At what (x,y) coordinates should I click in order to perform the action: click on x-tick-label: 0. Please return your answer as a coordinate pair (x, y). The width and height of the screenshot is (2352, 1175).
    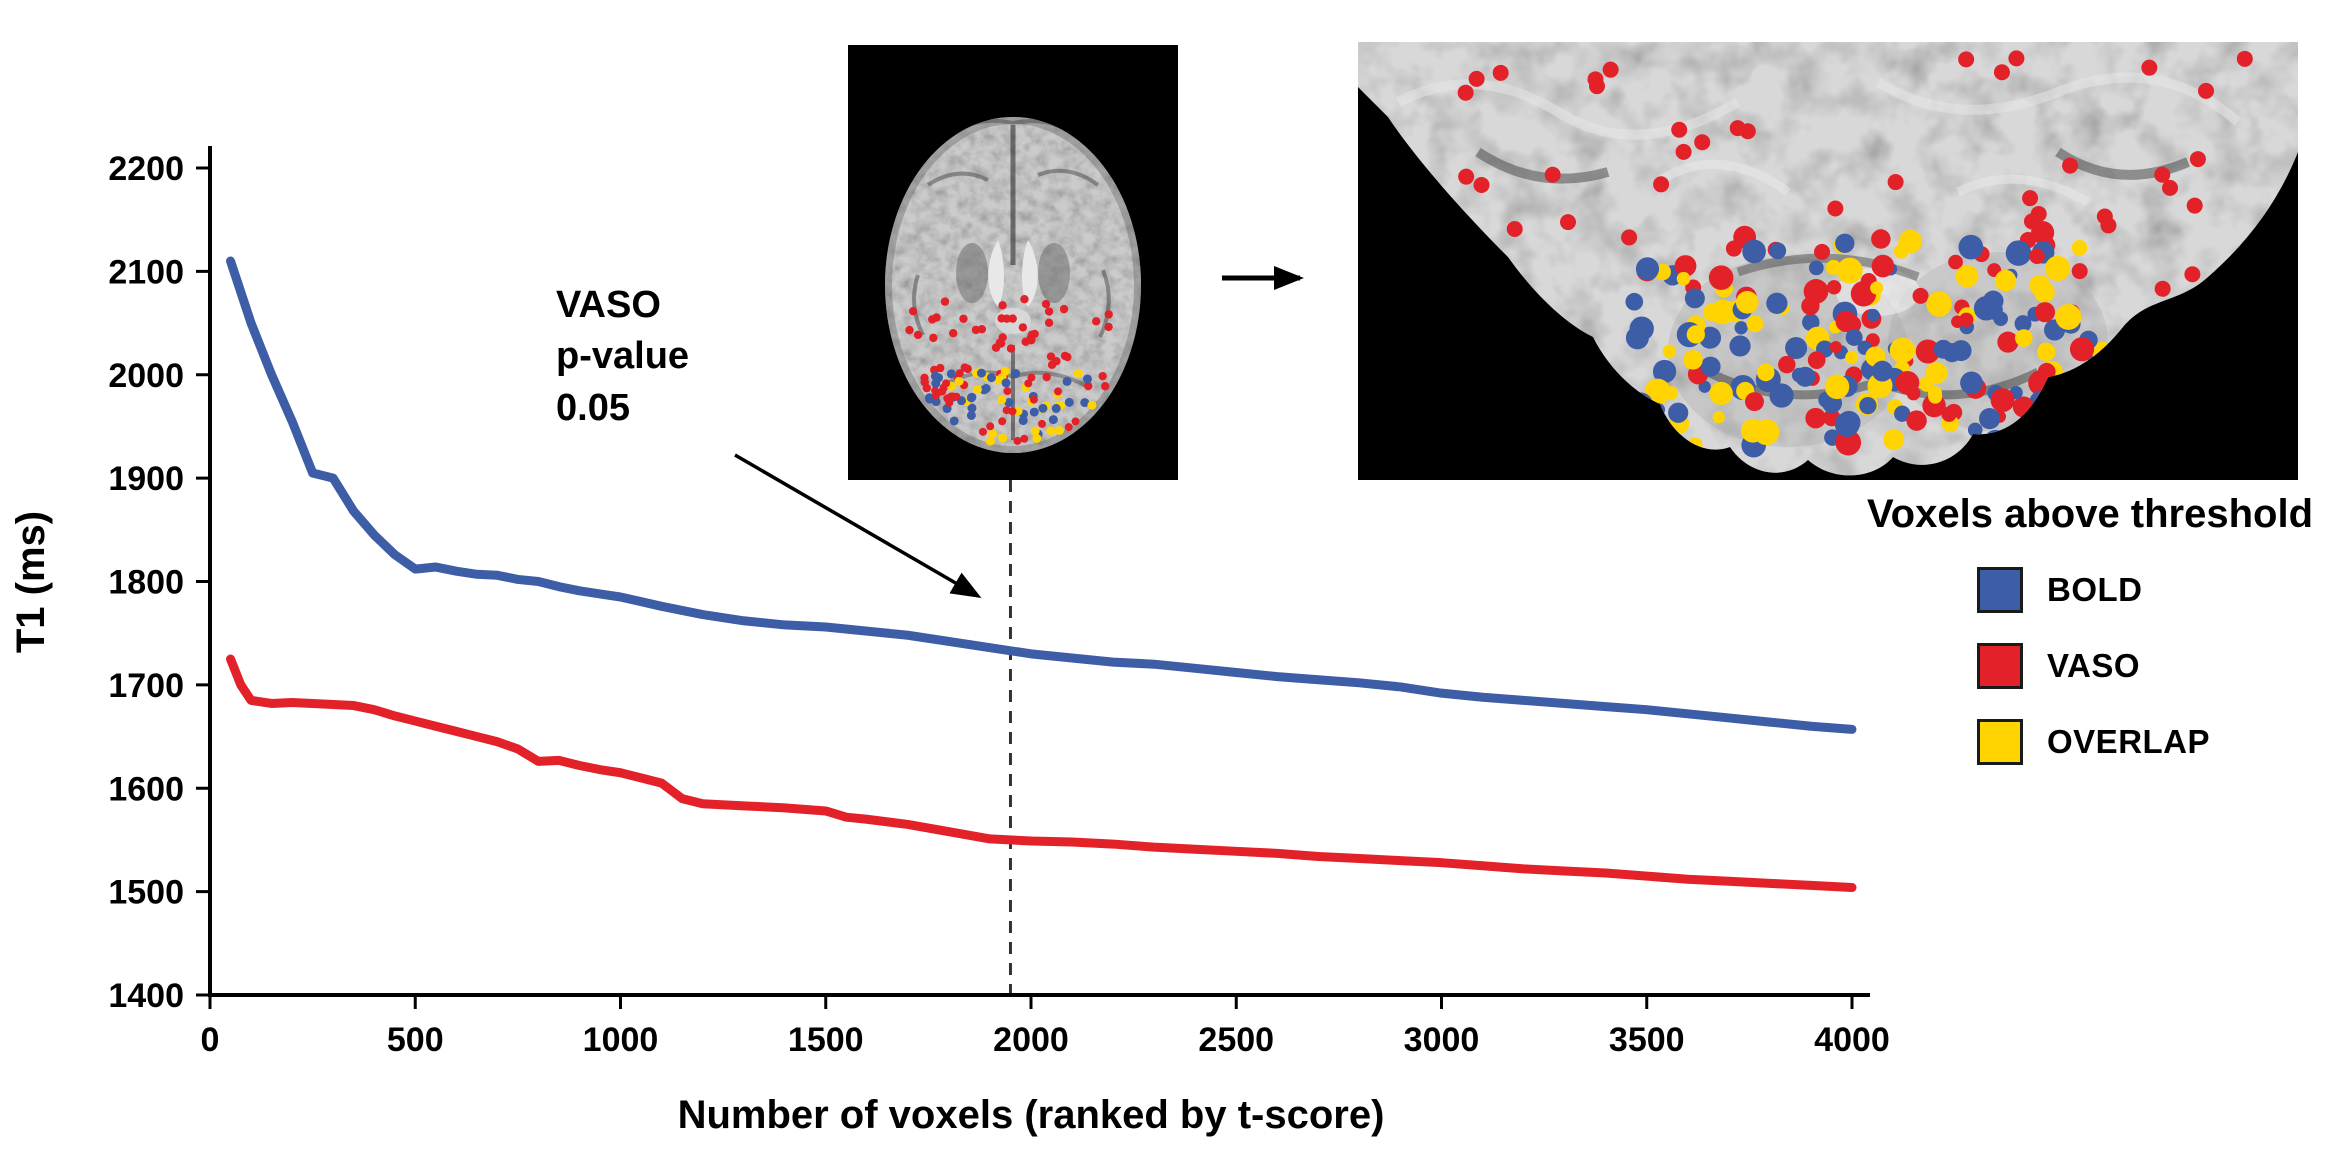
    Looking at the image, I should click on (210, 1040).